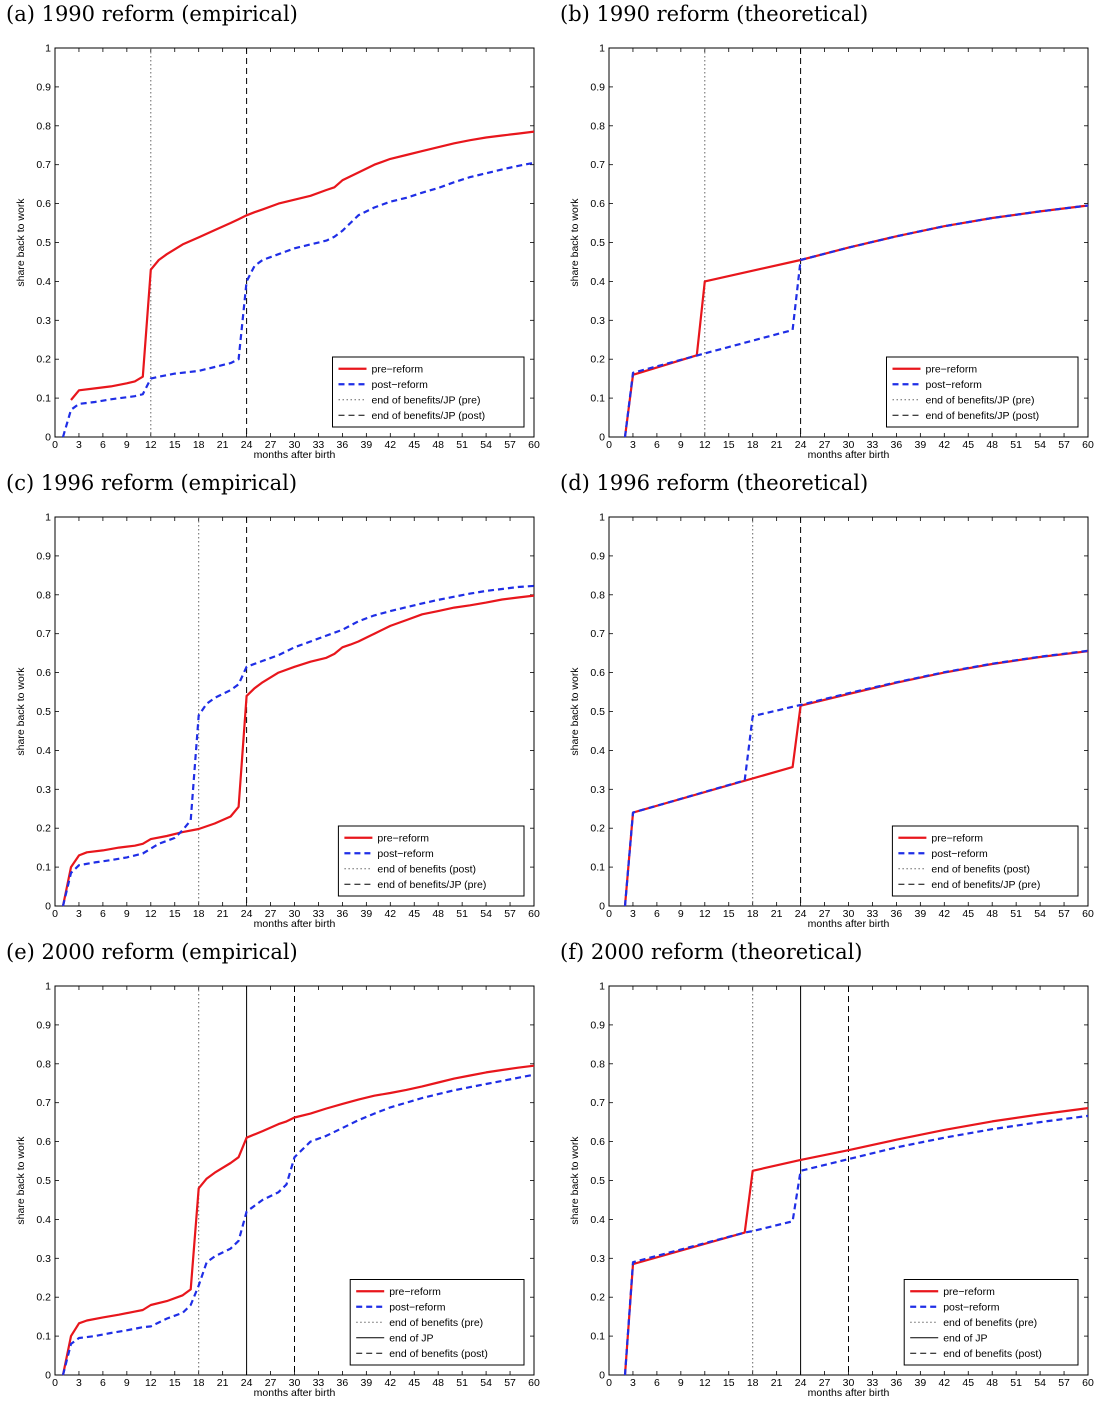  Describe the element at coordinates (985, 885) in the screenshot. I see `legend-label: end of benefits/JP (pre)` at that location.